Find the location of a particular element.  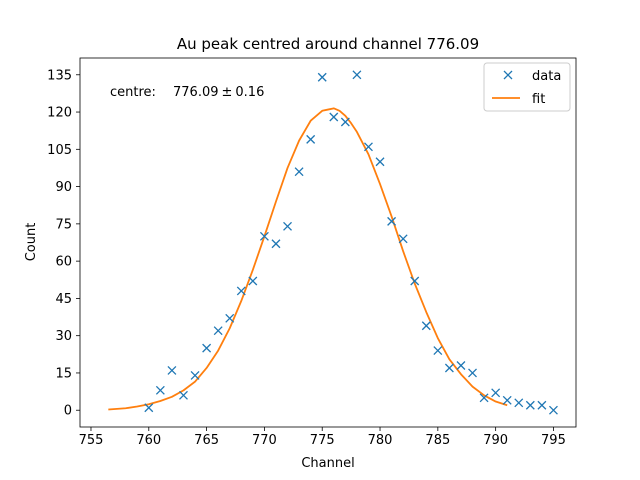

legend-marker-data is located at coordinates (508, 75).